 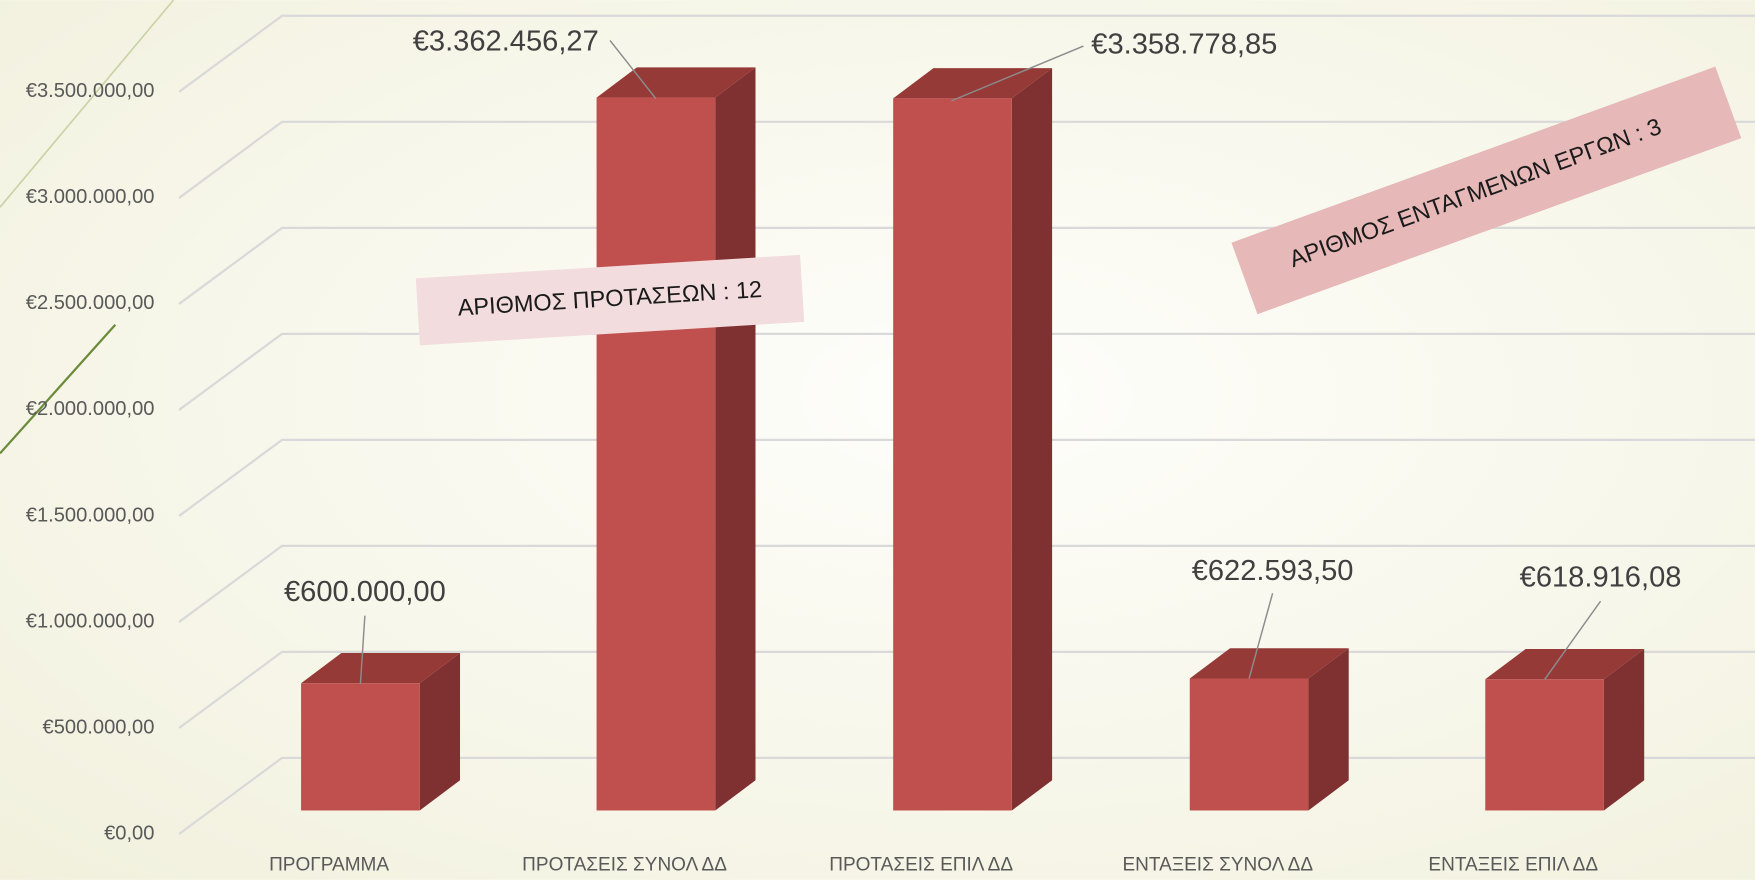 What do you see at coordinates (99, 727) in the screenshot?
I see `y-tick-label: €500.000,00` at bounding box center [99, 727].